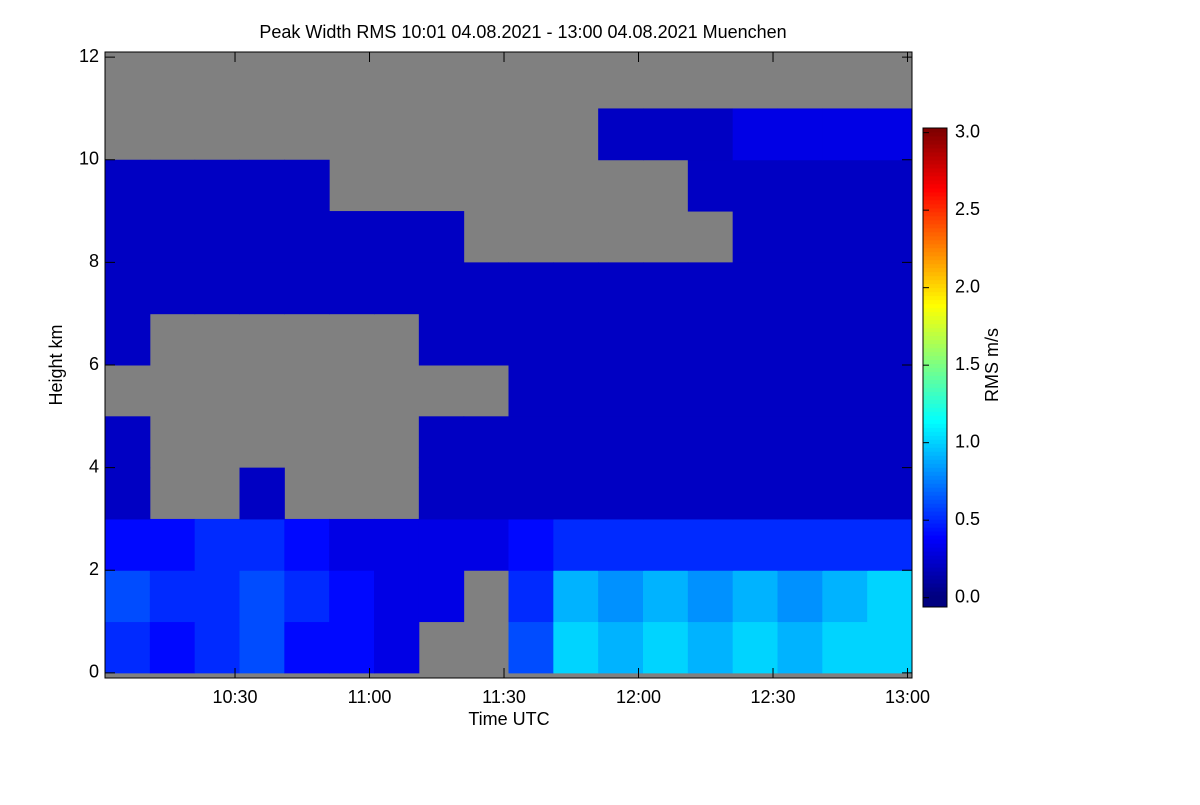  What do you see at coordinates (94, 466) in the screenshot?
I see `y-tick-label: 4` at bounding box center [94, 466].